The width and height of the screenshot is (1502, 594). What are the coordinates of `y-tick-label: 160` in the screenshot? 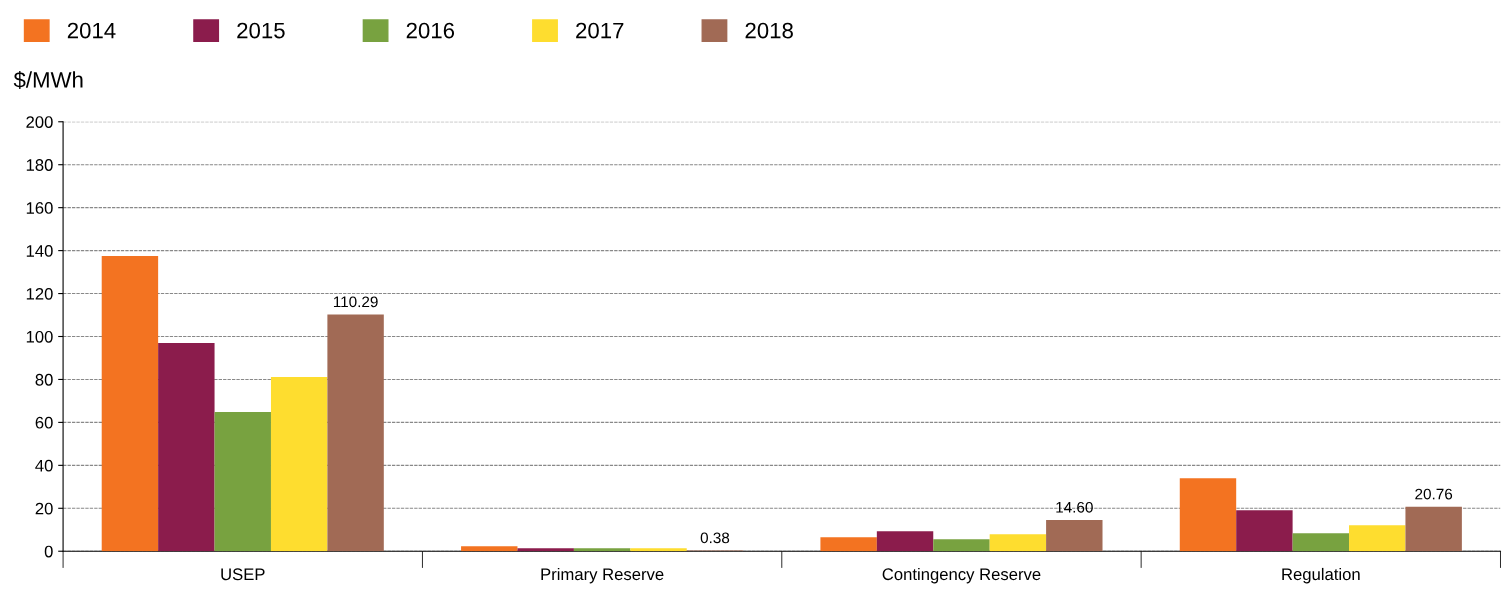 It's located at (39, 208).